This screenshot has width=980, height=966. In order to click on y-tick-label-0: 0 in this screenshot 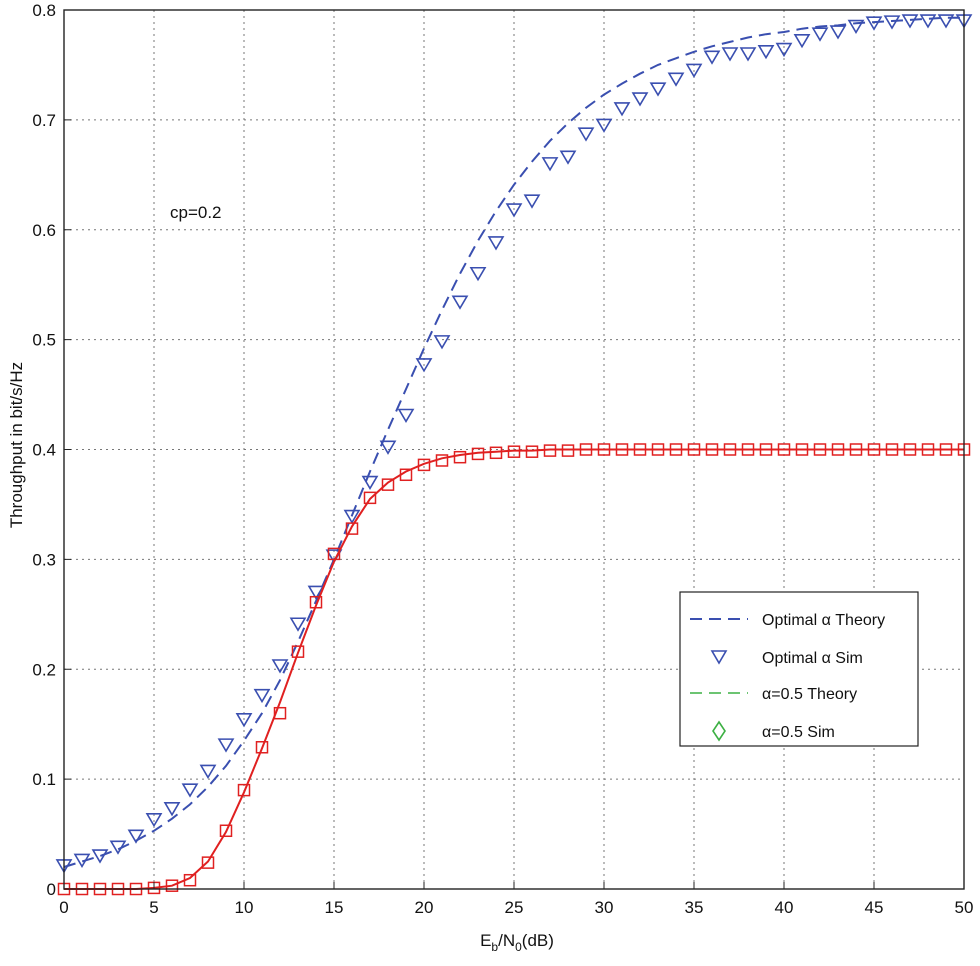, I will do `click(51, 889)`.